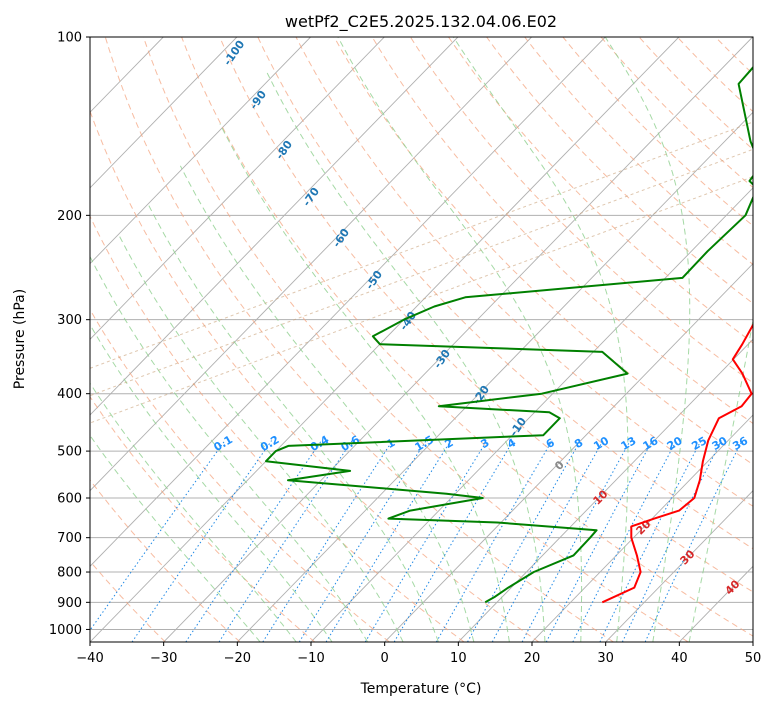 The width and height of the screenshot is (775, 708). What do you see at coordinates (69, 538) in the screenshot?
I see `y-tick-label: 700` at bounding box center [69, 538].